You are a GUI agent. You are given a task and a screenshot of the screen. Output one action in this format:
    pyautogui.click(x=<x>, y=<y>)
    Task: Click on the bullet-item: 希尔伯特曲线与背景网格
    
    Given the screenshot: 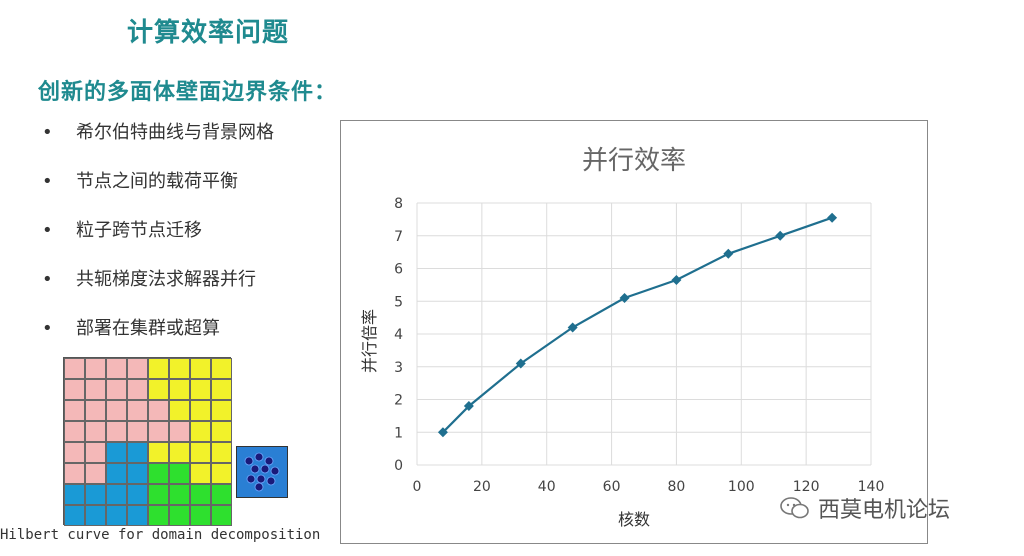 What is the action you would take?
    pyautogui.click(x=157, y=142)
    